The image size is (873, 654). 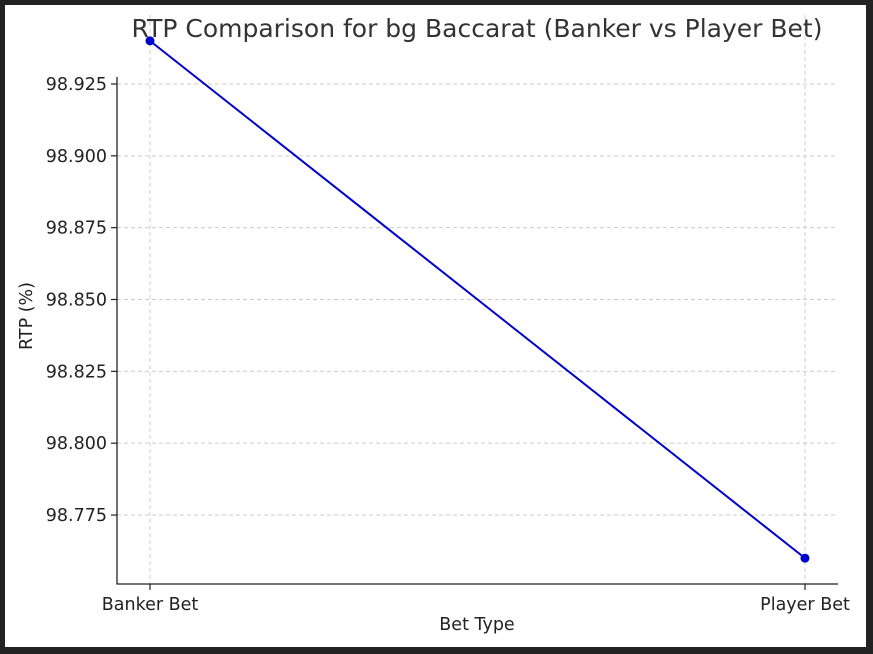 What do you see at coordinates (76, 85) in the screenshot?
I see `y-tick-label: 98.925` at bounding box center [76, 85].